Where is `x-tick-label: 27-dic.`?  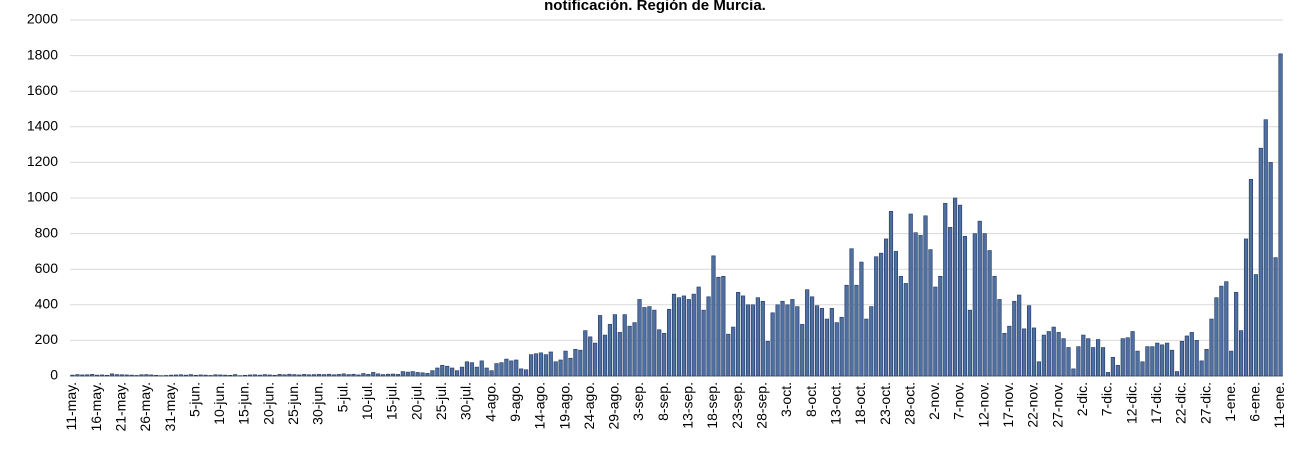 x-tick-label: 27-dic. is located at coordinates (1205, 403).